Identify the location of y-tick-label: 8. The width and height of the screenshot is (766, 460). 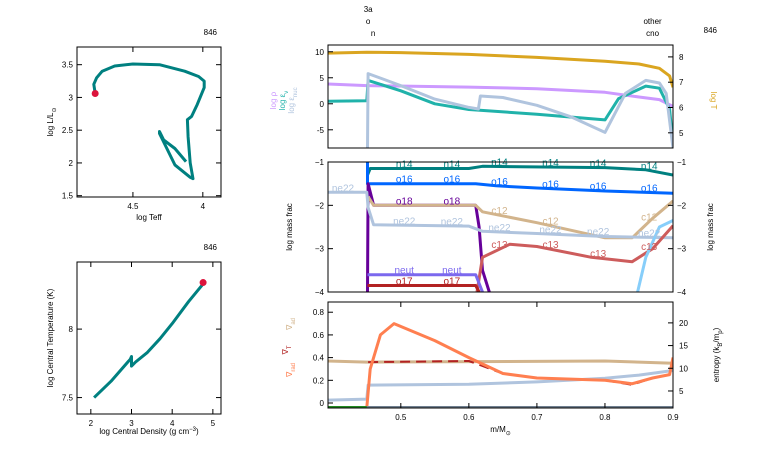
(71, 329).